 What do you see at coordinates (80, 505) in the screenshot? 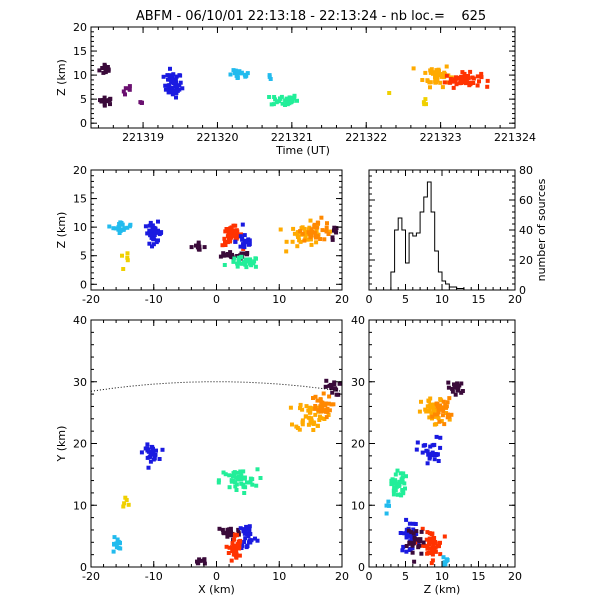
I see `ytick-label-plan-view-1: 10` at bounding box center [80, 505].